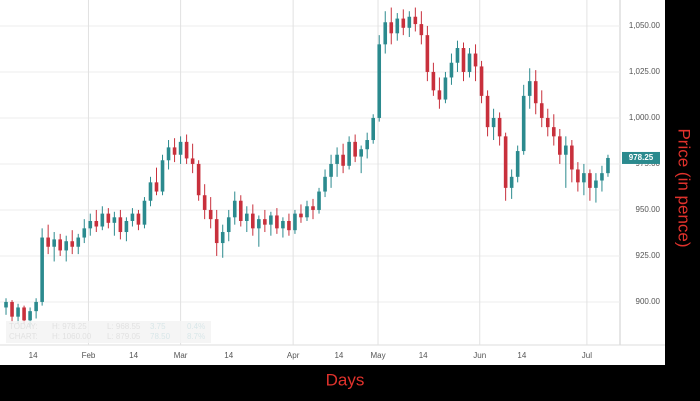  Describe the element at coordinates (345, 379) in the screenshot. I see `x-axis-title: Days` at that location.